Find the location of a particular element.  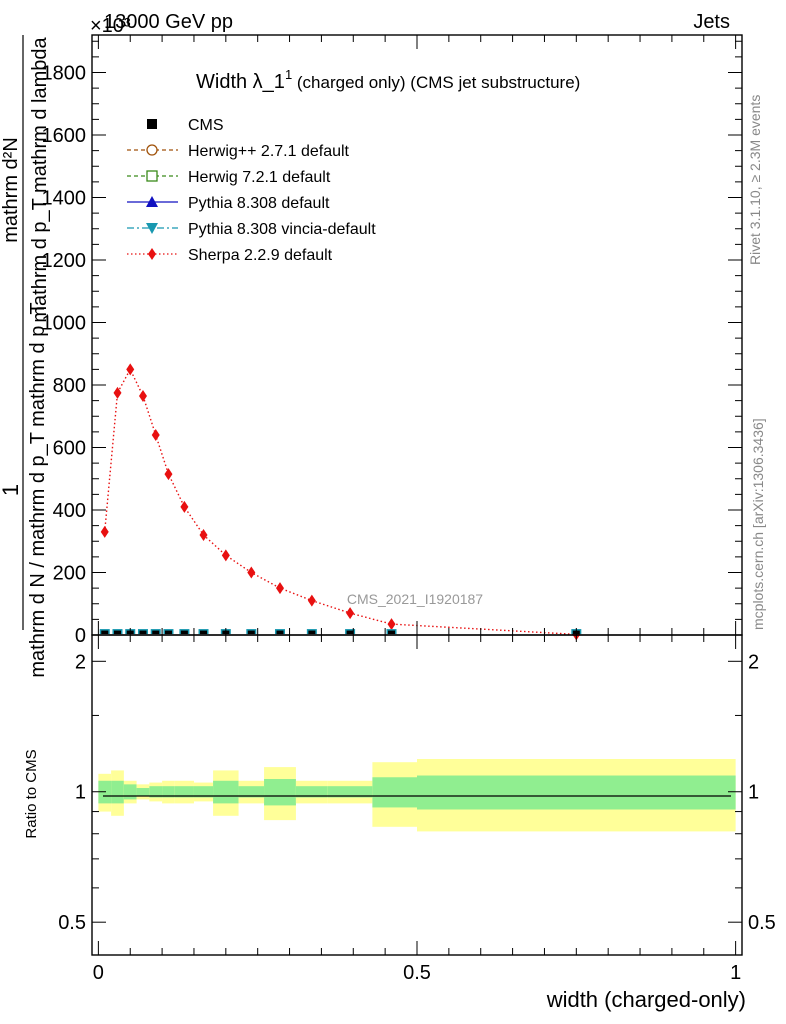

legend-label: CMS is located at coordinates (206, 125).